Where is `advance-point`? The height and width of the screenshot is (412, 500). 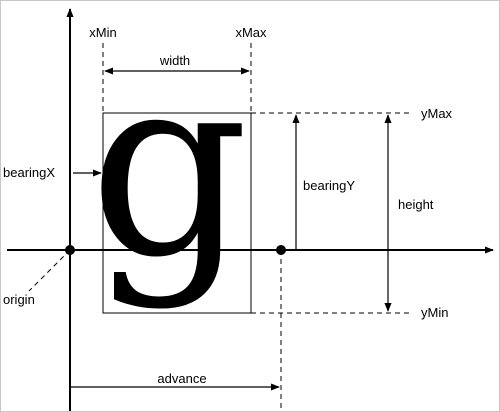
advance-point is located at coordinates (281, 250).